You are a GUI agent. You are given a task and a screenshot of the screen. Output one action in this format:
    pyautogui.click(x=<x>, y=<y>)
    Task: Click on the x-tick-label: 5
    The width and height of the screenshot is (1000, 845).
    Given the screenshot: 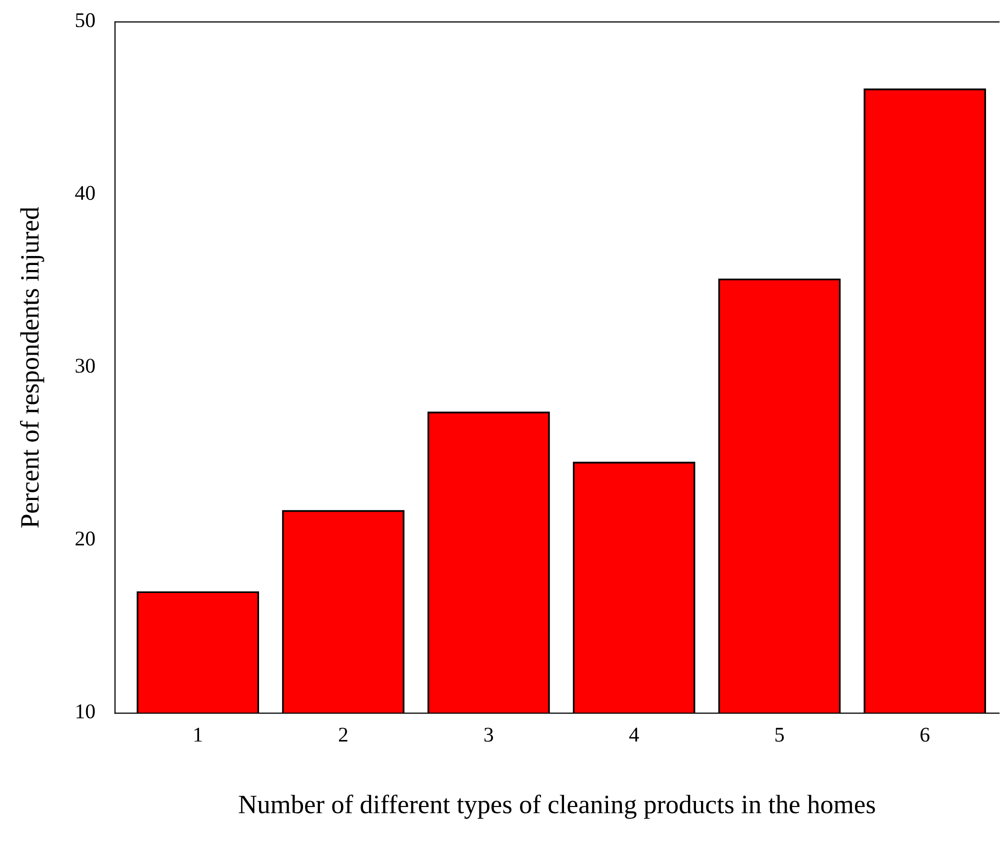 What is the action you would take?
    pyautogui.click(x=779, y=735)
    